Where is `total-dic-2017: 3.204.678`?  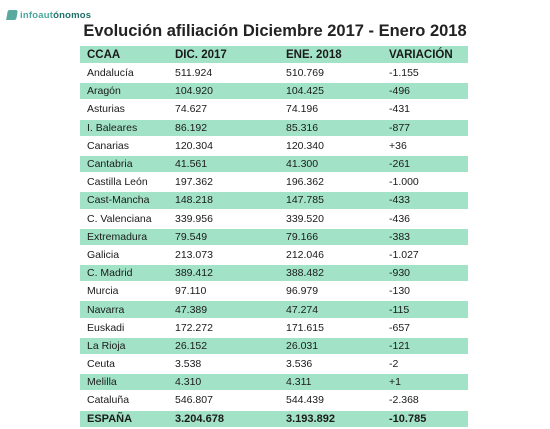 total-dic-2017: 3.204.678 is located at coordinates (223, 418).